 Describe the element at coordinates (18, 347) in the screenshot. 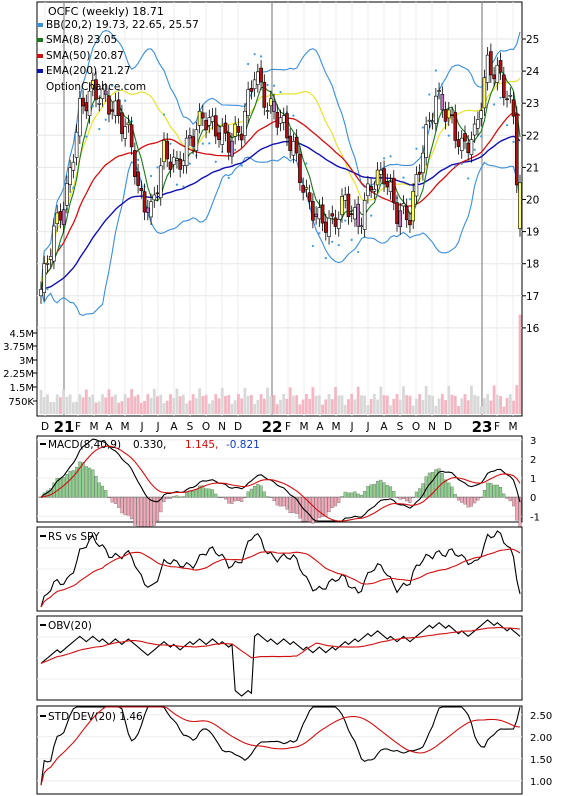

I see `volume-tick-label: 3.75M` at that location.